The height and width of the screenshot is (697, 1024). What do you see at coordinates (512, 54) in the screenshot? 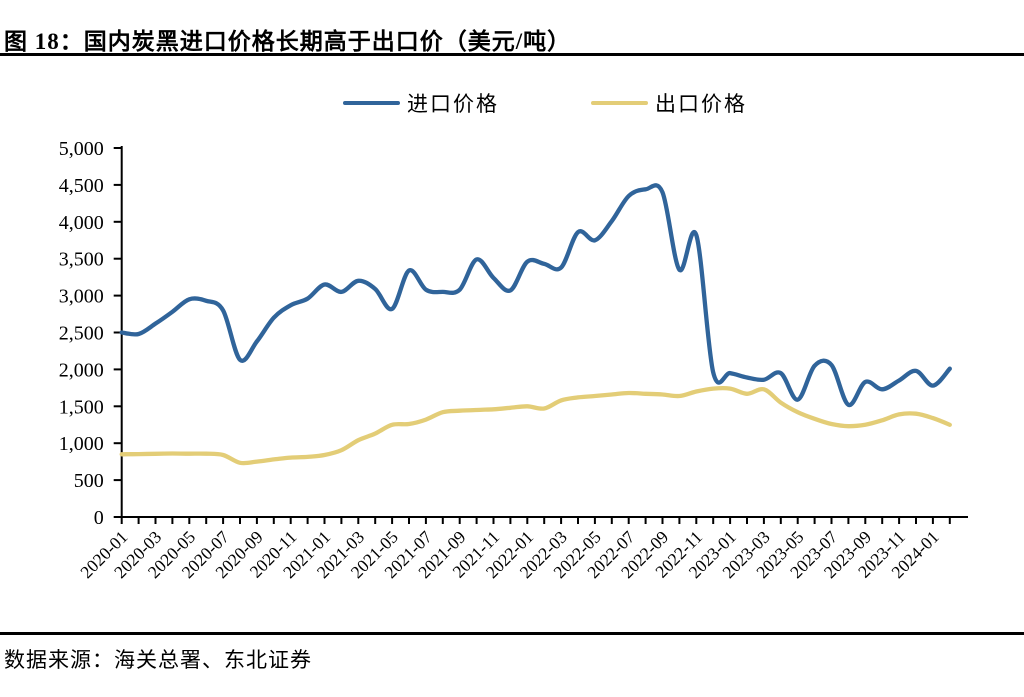
I see `title-rule` at bounding box center [512, 54].